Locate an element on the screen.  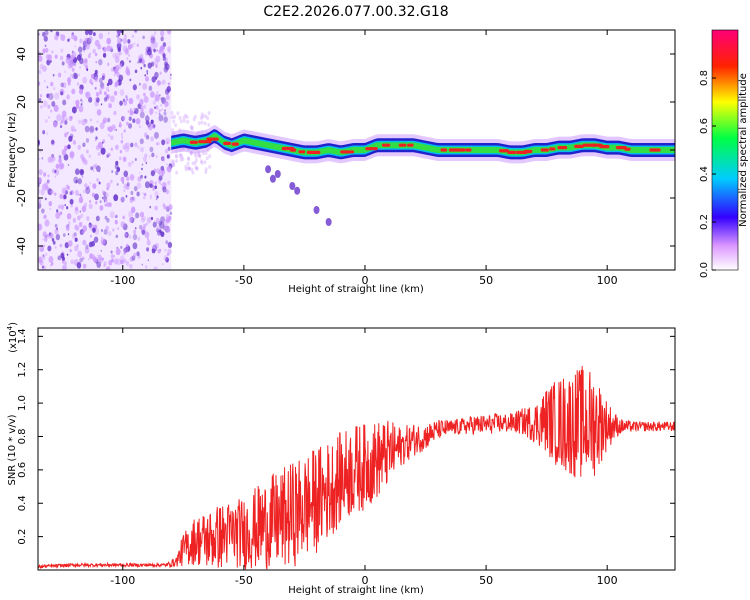
colorbar-tick-label: 0.4 is located at coordinates (704, 174).